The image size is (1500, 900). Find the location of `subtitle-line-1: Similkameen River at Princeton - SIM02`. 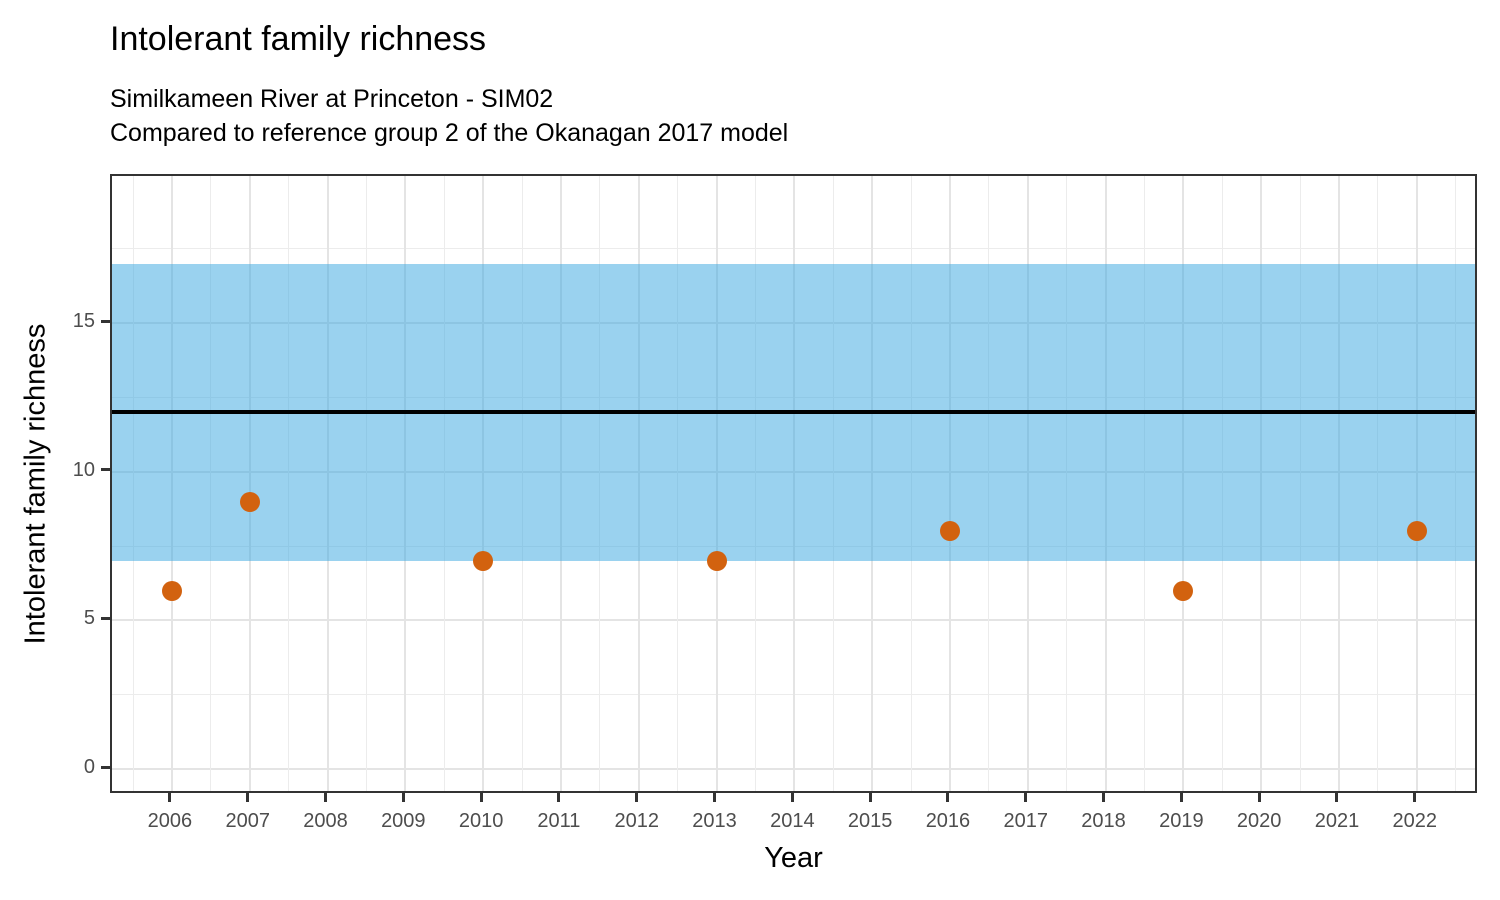

subtitle-line-1: Similkameen River at Princeton - SIM02 is located at coordinates (332, 99).